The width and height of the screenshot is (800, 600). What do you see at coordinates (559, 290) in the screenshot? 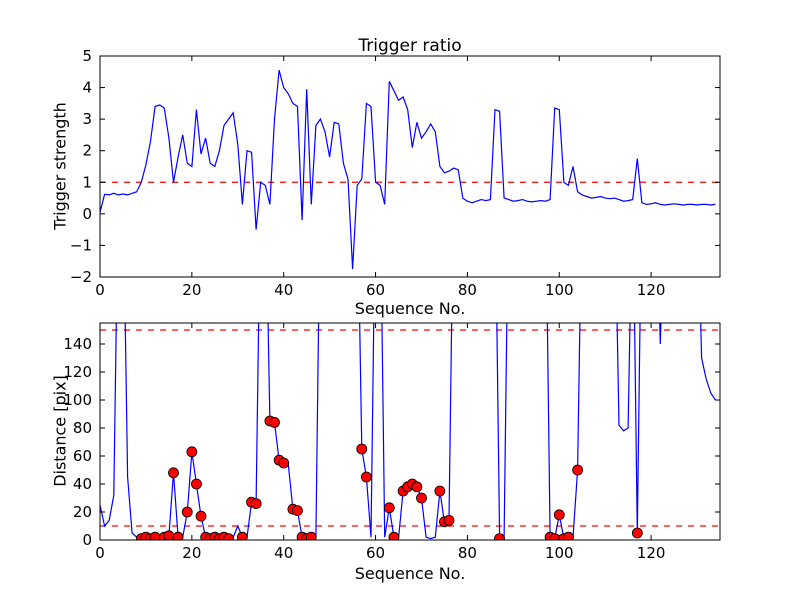
I see `top-x-tick-label: 100` at bounding box center [559, 290].